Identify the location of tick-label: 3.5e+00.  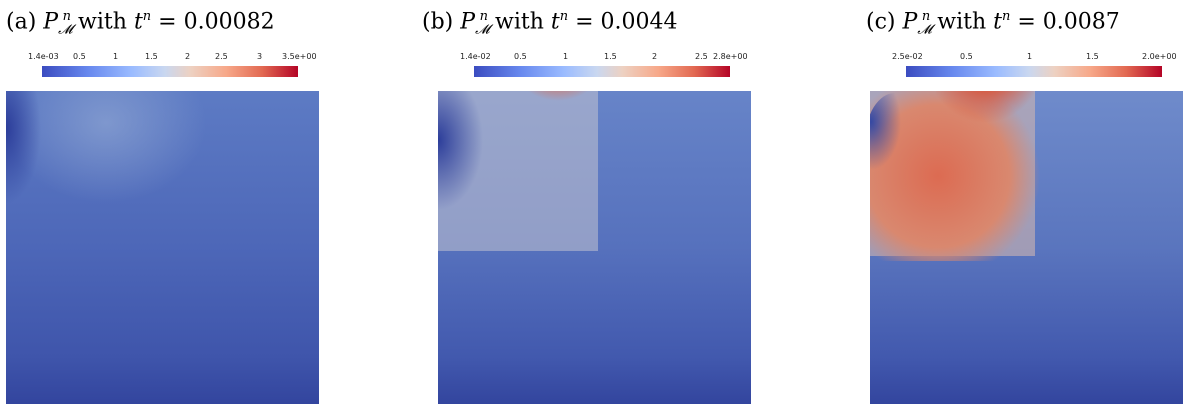
(299, 56).